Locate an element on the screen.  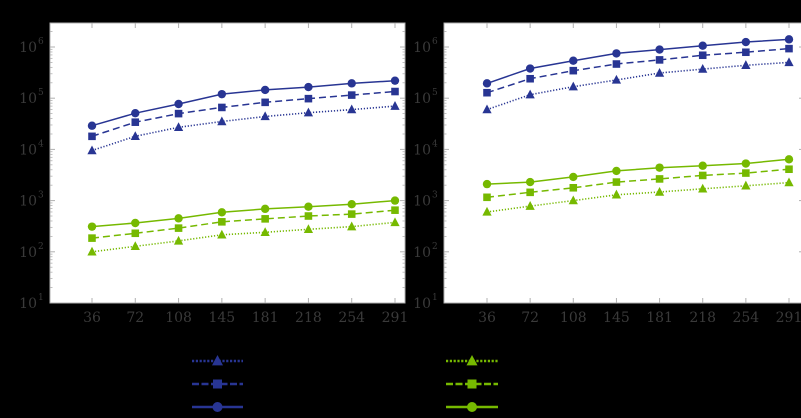
legend-entry-blue-triangle is located at coordinates (217, 360).